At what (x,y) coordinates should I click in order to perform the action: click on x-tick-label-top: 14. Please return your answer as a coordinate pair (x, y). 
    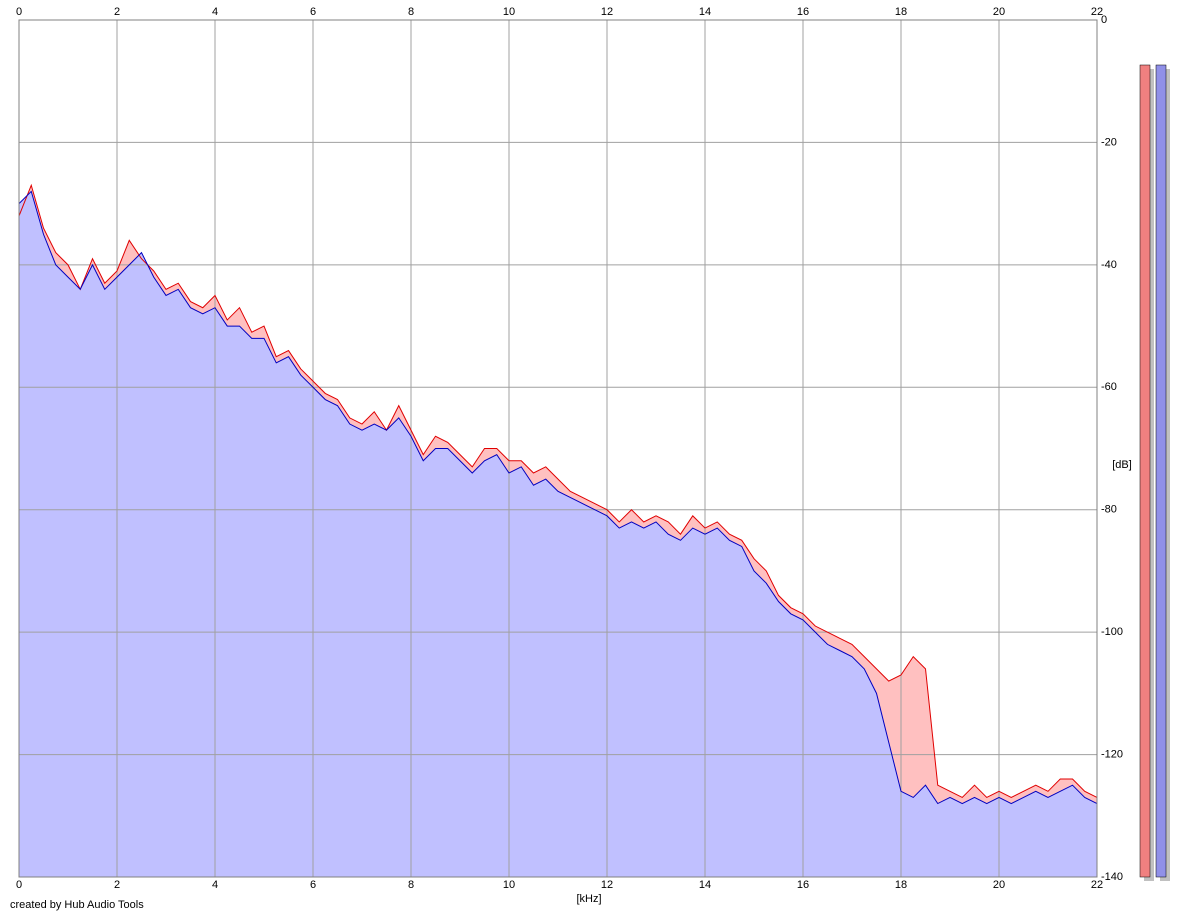
    Looking at the image, I should click on (705, 12).